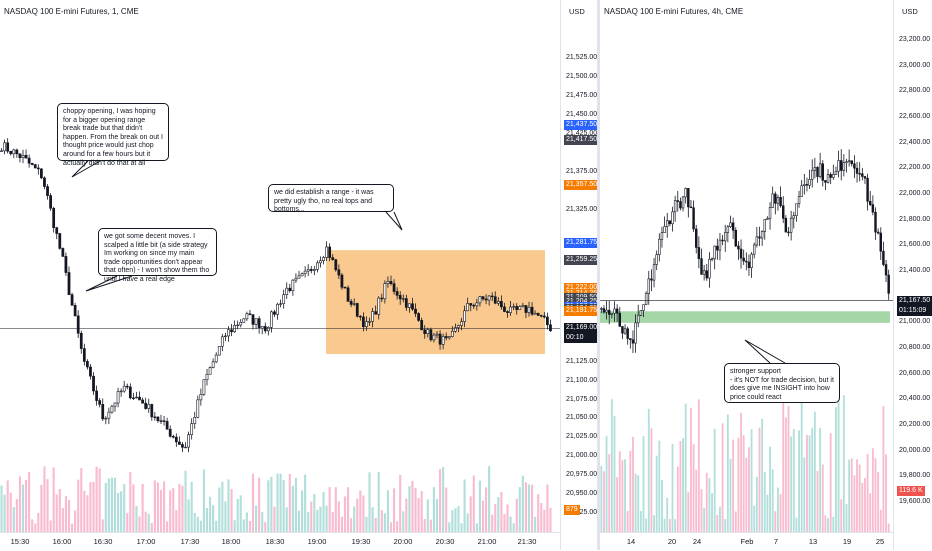 The width and height of the screenshot is (932, 551). I want to click on price-badge: 21,259.25, so click(582, 259).